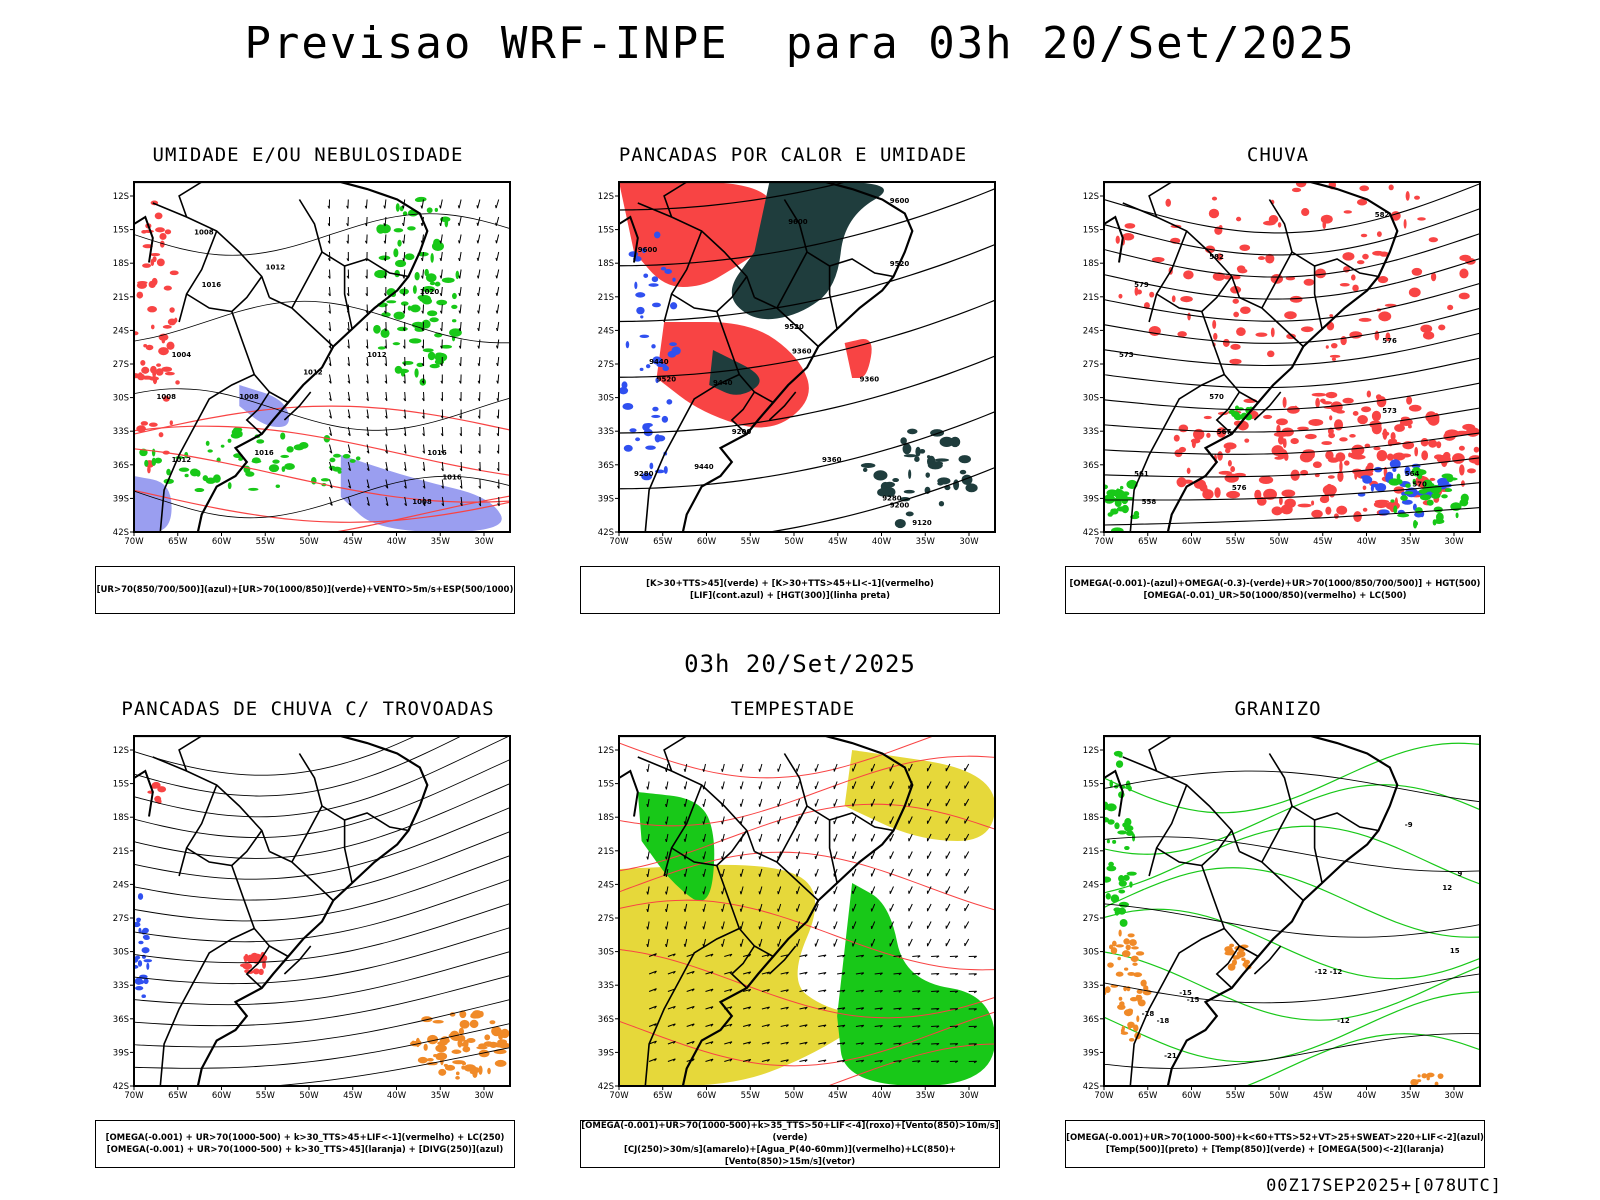 The height and width of the screenshot is (1200, 1600). I want to click on omega-area, so click(1414, 1082).